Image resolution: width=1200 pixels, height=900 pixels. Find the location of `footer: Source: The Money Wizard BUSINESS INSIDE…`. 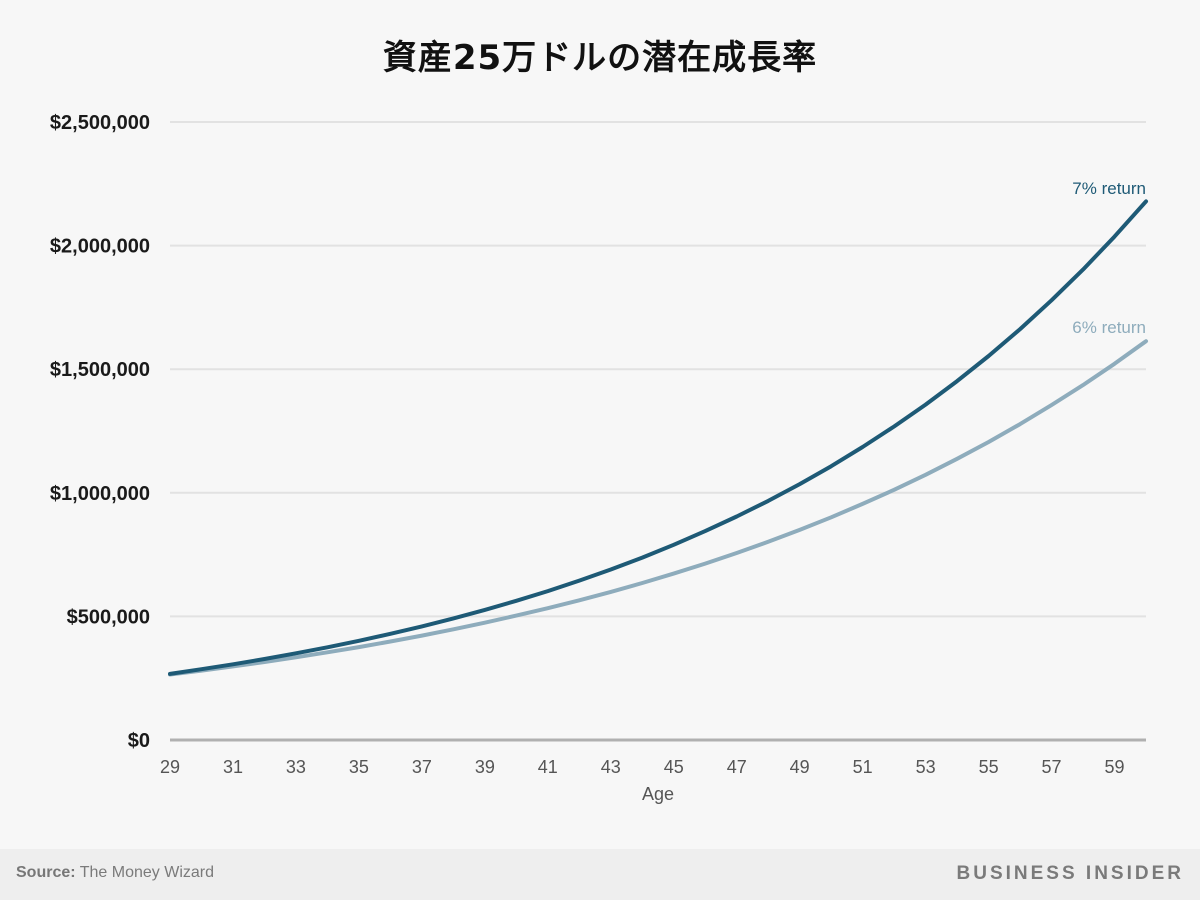

footer: Source: The Money Wizard BUSINESS INSIDE… is located at coordinates (600, 874).